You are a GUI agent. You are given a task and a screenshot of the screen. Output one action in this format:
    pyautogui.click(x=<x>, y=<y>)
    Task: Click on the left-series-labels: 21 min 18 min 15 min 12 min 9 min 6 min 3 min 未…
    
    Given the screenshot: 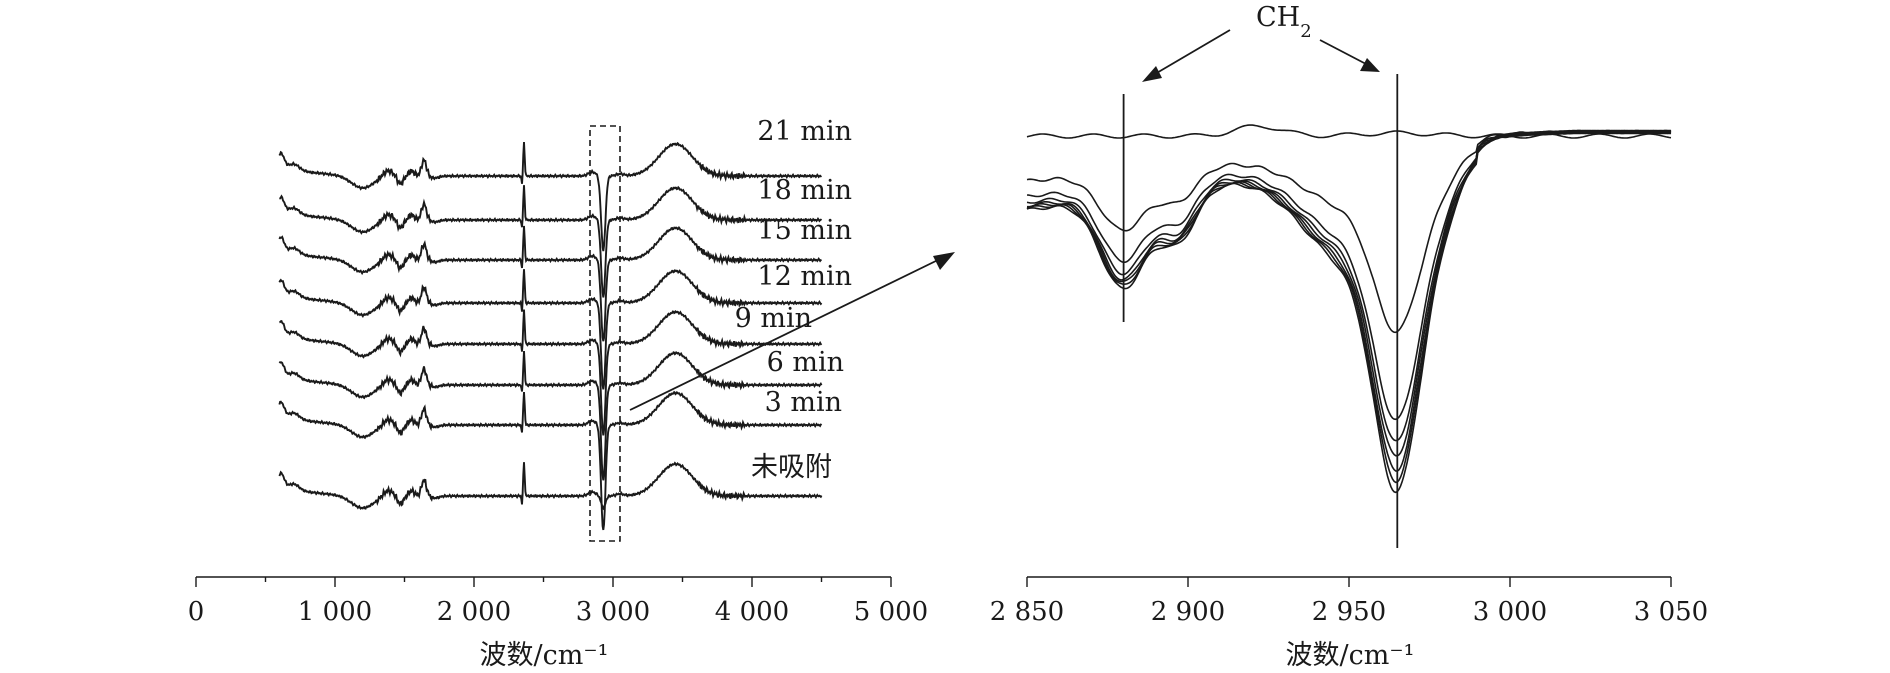 What is the action you would take?
    pyautogui.click(x=793, y=299)
    